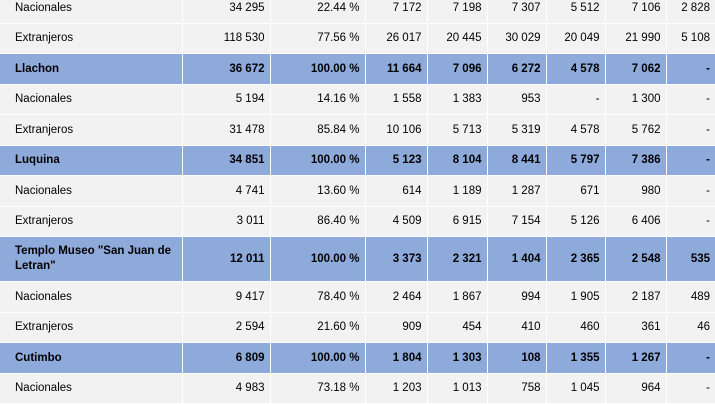  Describe the element at coordinates (636, 327) in the screenshot. I see `table-cell: 361` at that location.